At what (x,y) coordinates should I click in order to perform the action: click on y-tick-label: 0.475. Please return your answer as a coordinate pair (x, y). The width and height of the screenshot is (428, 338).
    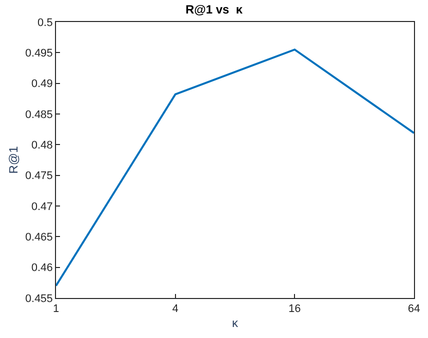
    Looking at the image, I should click on (39, 176).